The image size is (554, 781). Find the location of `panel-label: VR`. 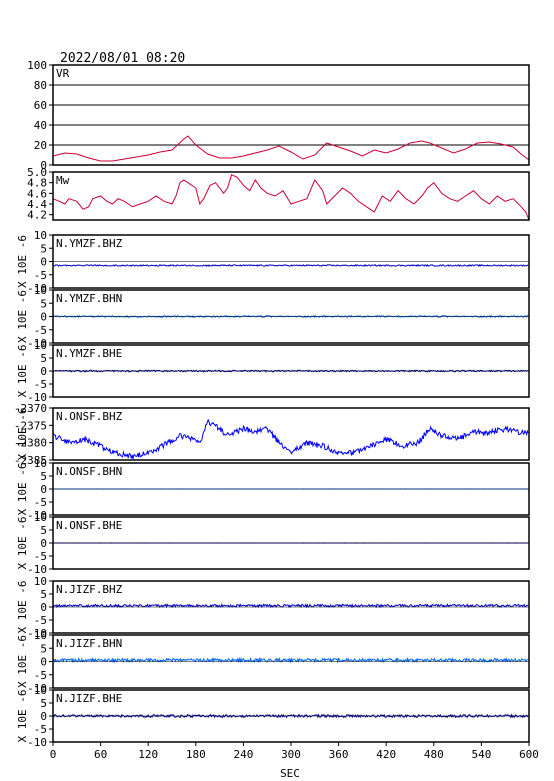

panel-label: VR is located at coordinates (63, 73).